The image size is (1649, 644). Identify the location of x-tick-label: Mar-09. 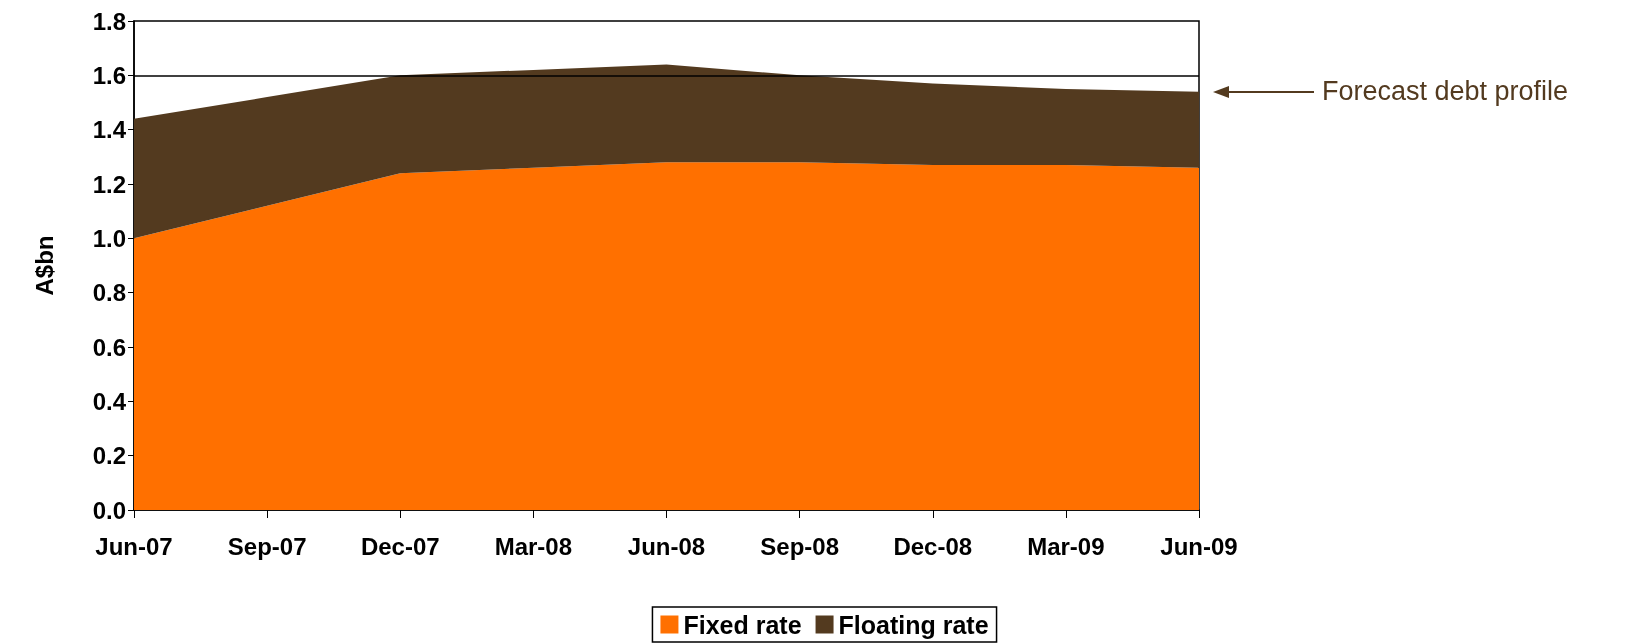
(1066, 546).